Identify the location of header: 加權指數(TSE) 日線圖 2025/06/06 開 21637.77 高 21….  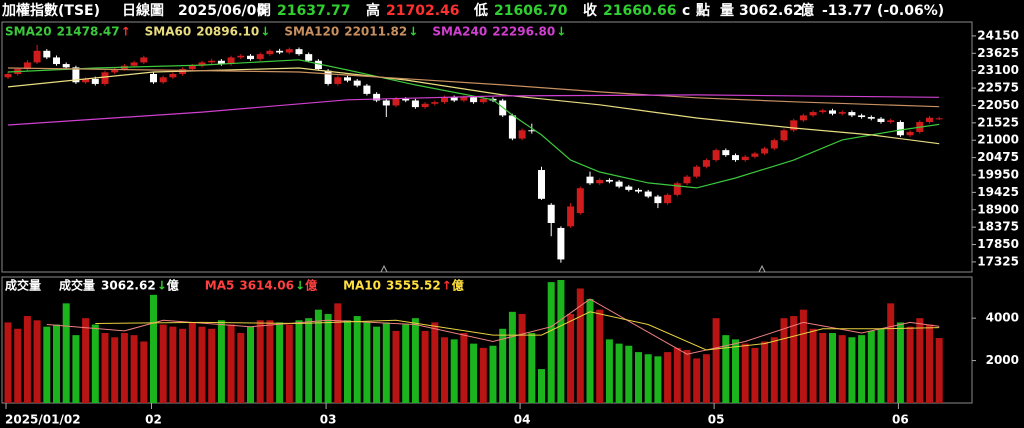
(472, 10).